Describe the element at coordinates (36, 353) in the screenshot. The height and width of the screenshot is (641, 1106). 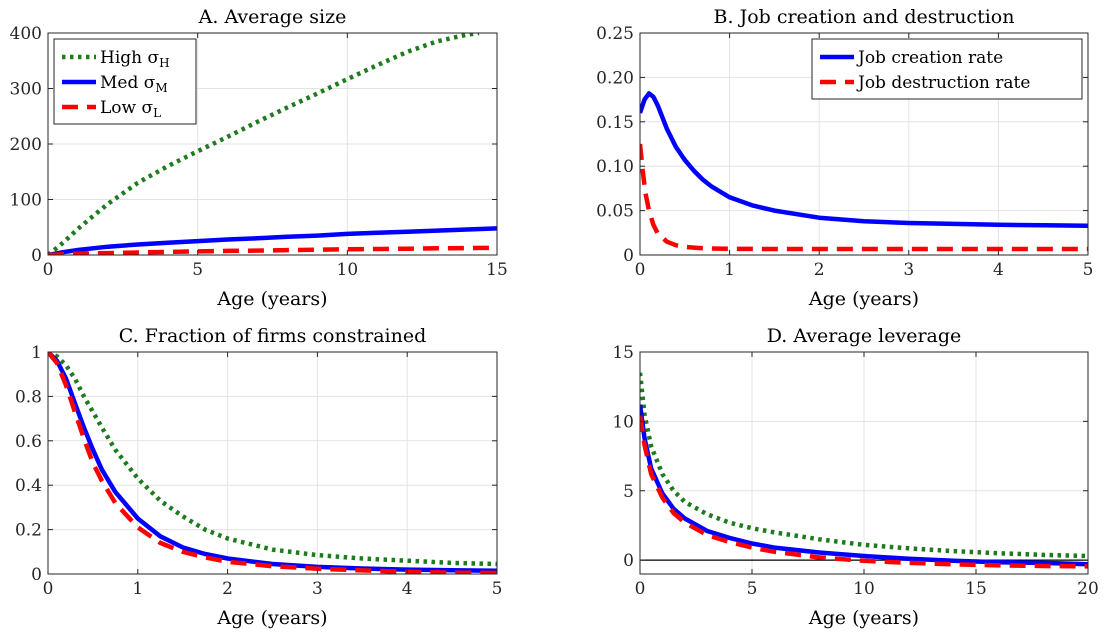
I see `y-tick-label: 1` at that location.